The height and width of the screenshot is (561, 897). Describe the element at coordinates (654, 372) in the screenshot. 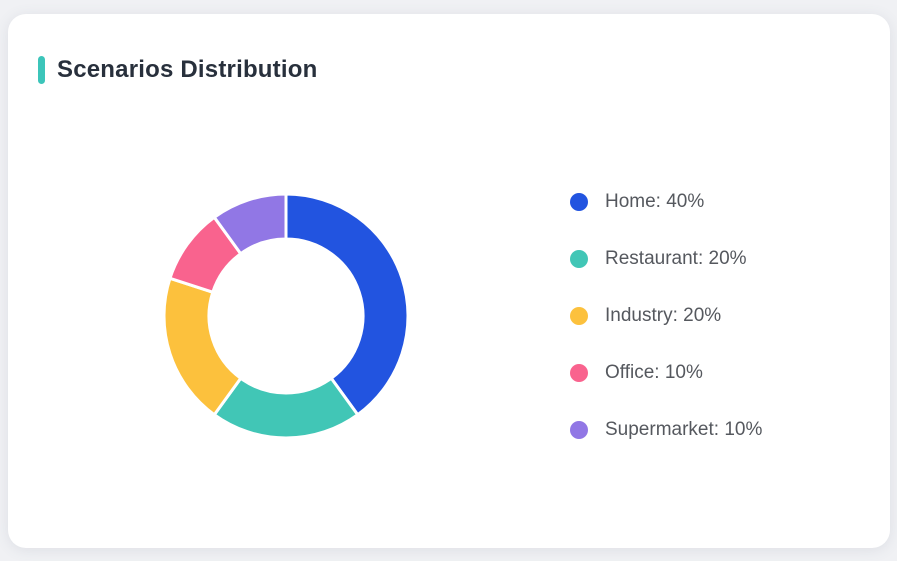

I see `legend-label: Office: 10%` at that location.